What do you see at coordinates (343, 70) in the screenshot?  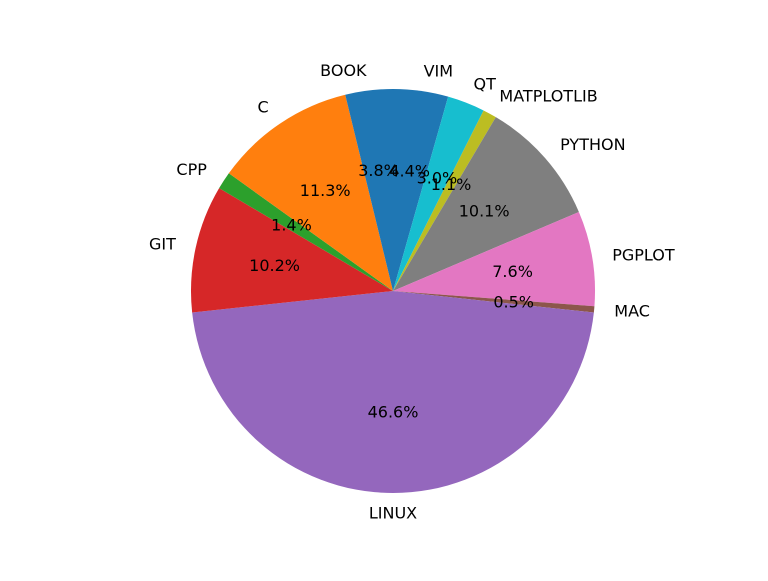 I see `slice-label-book: BOOK` at bounding box center [343, 70].